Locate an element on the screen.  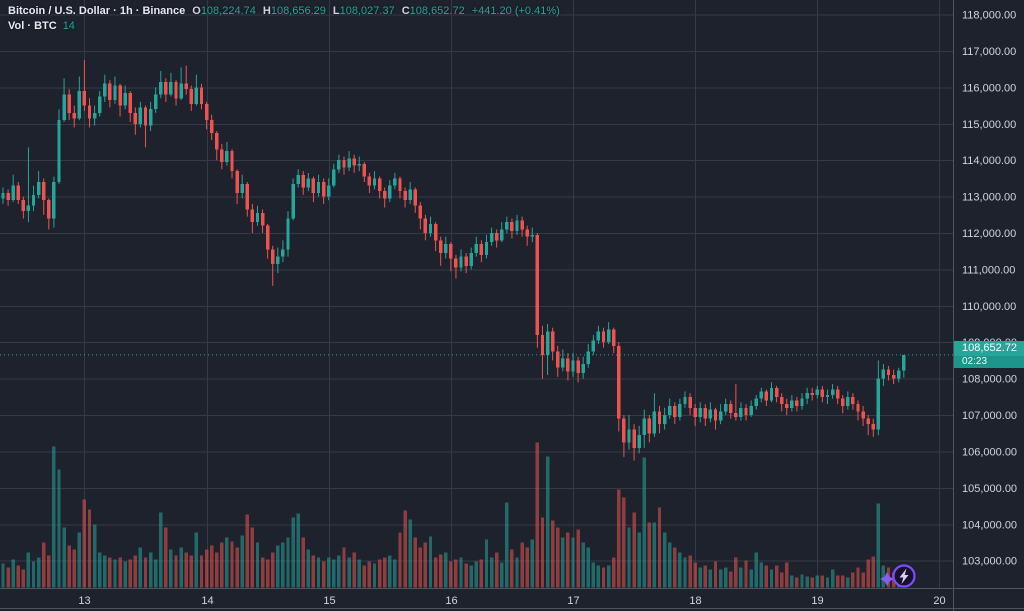
lightning-badge-icon is located at coordinates (898, 576).